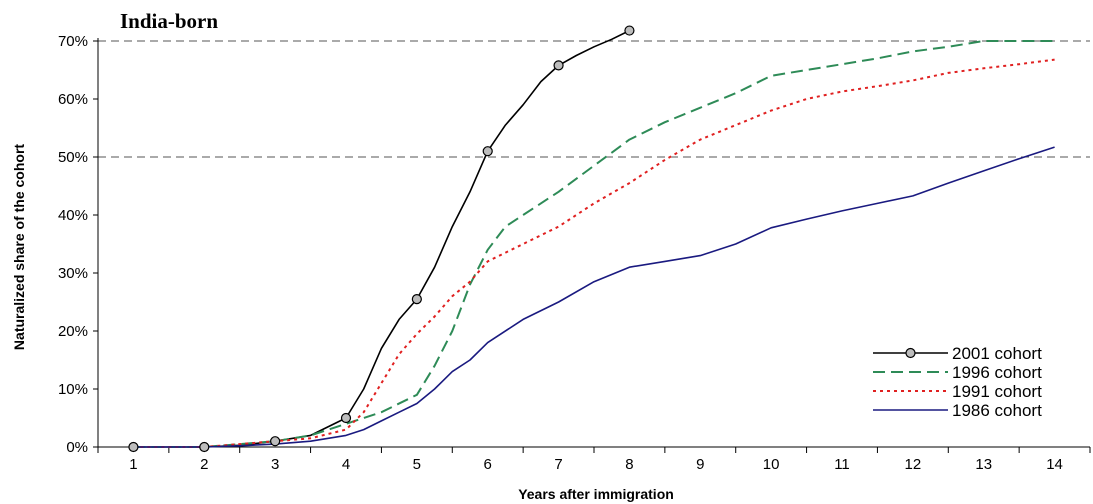 The width and height of the screenshot is (1093, 504). Describe the element at coordinates (771, 464) in the screenshot. I see `x-tick-label: 10` at that location.